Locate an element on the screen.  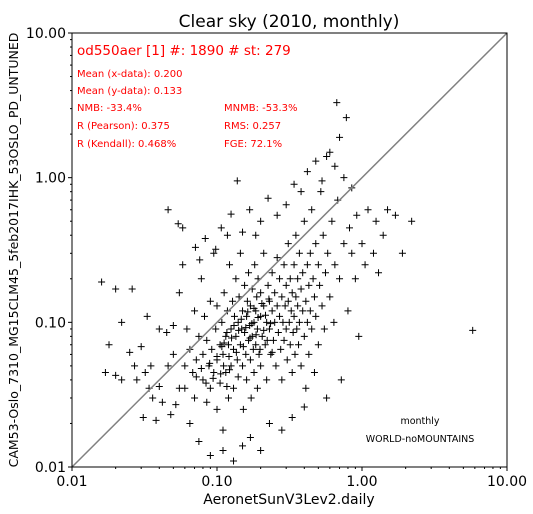
x-axis-label: AeronetSunV3Lev2.daily is located at coordinates (288, 500).